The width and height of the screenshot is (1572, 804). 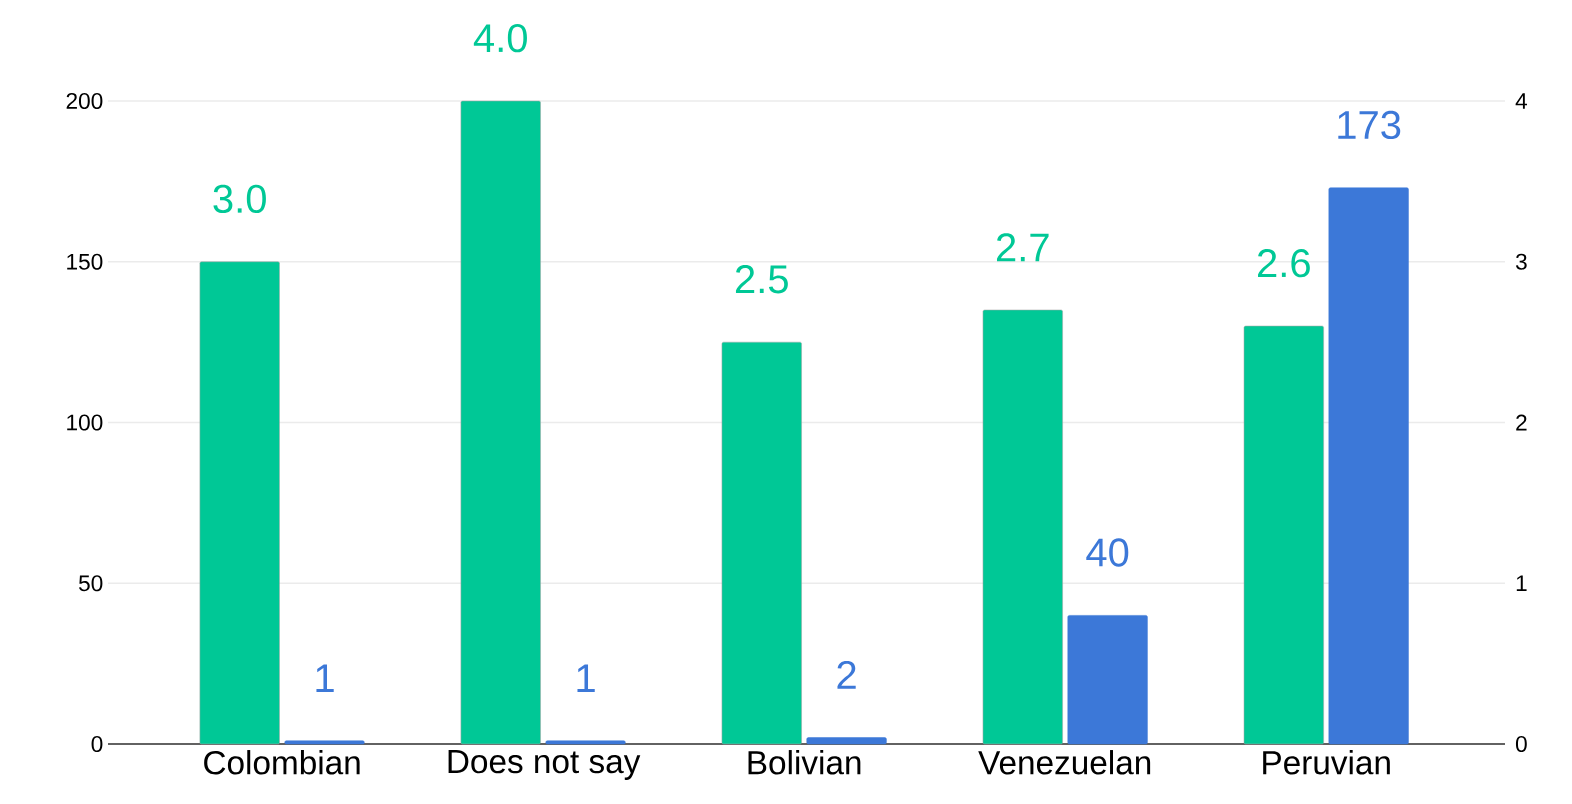 I want to click on y-tick-label: 0, so click(x=97, y=744).